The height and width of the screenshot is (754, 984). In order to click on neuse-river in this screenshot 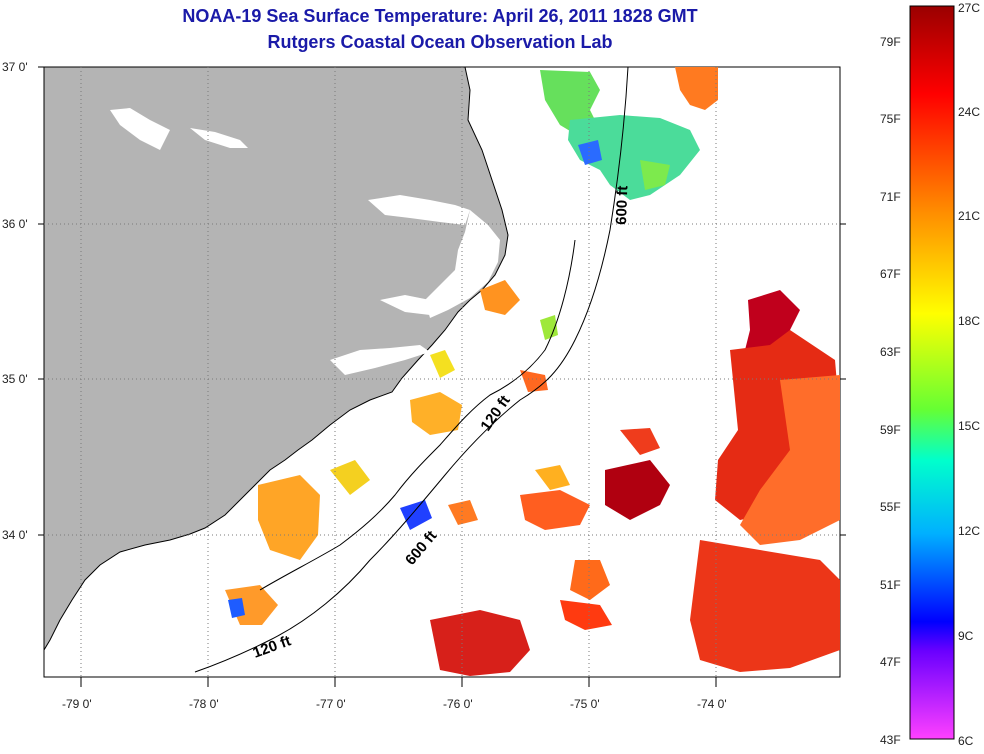, I will do `click(380, 360)`.